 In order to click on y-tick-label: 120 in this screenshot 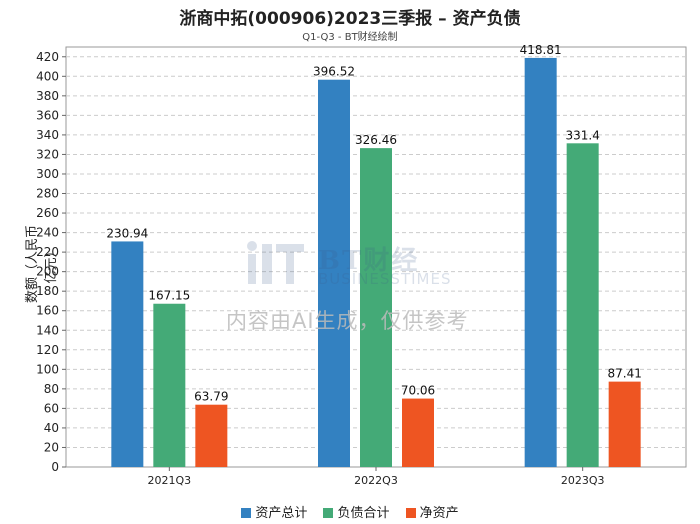, I will do `click(47, 350)`.